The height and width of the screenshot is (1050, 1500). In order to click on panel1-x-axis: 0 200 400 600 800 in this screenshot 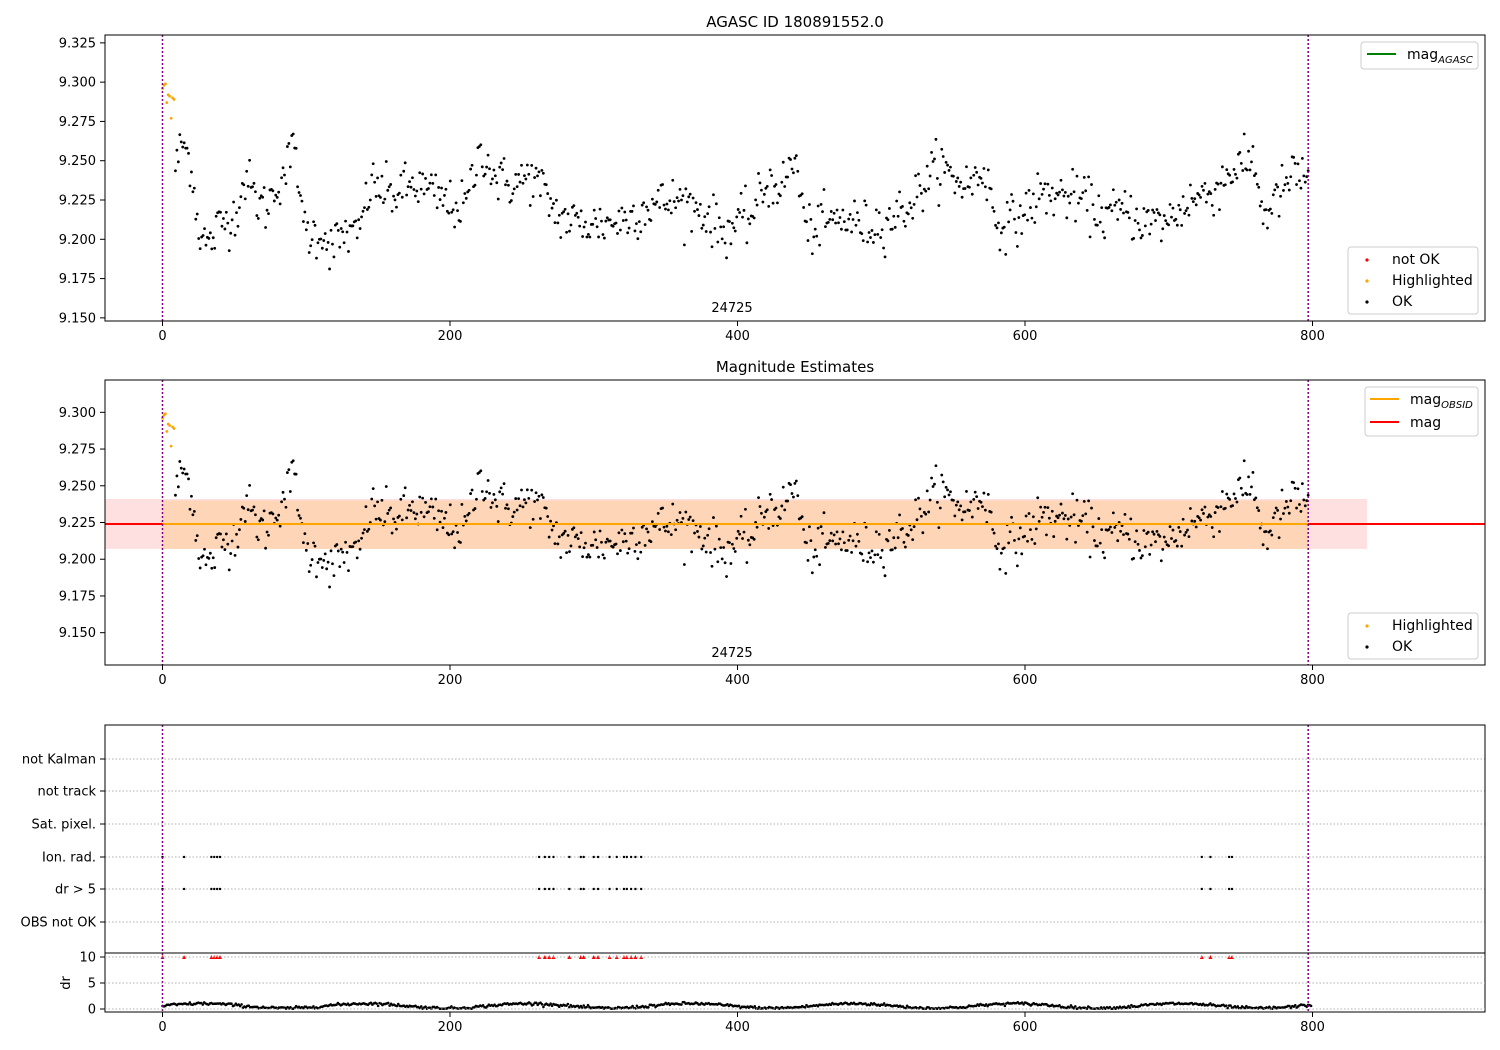, I will do `click(741, 332)`.